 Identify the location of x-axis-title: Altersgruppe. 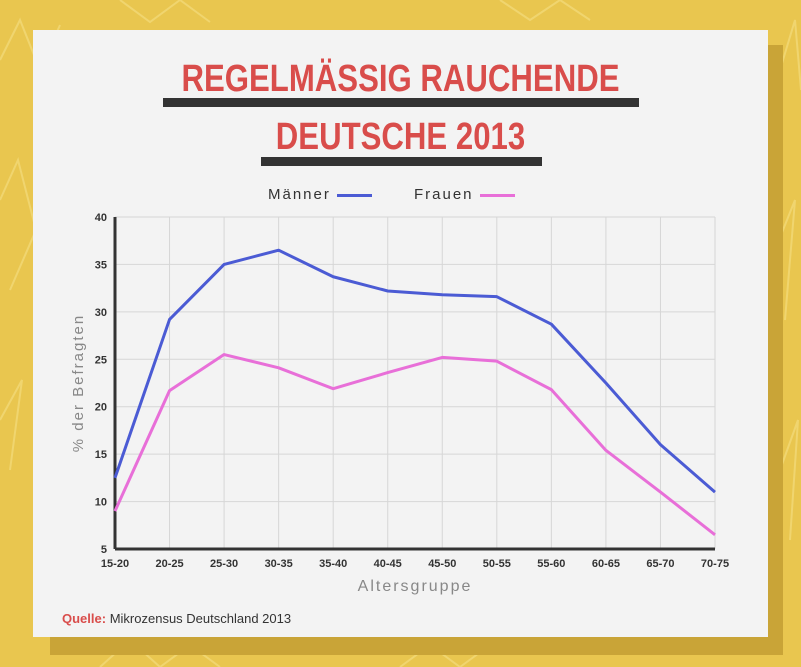
(415, 586).